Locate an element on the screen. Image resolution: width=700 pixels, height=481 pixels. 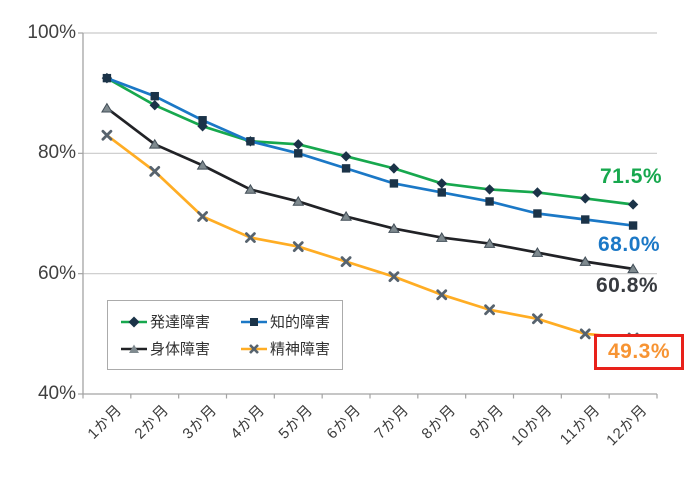
legend: 発達障害 知的障害 身体障害 精神障害 is located at coordinates (225, 335).